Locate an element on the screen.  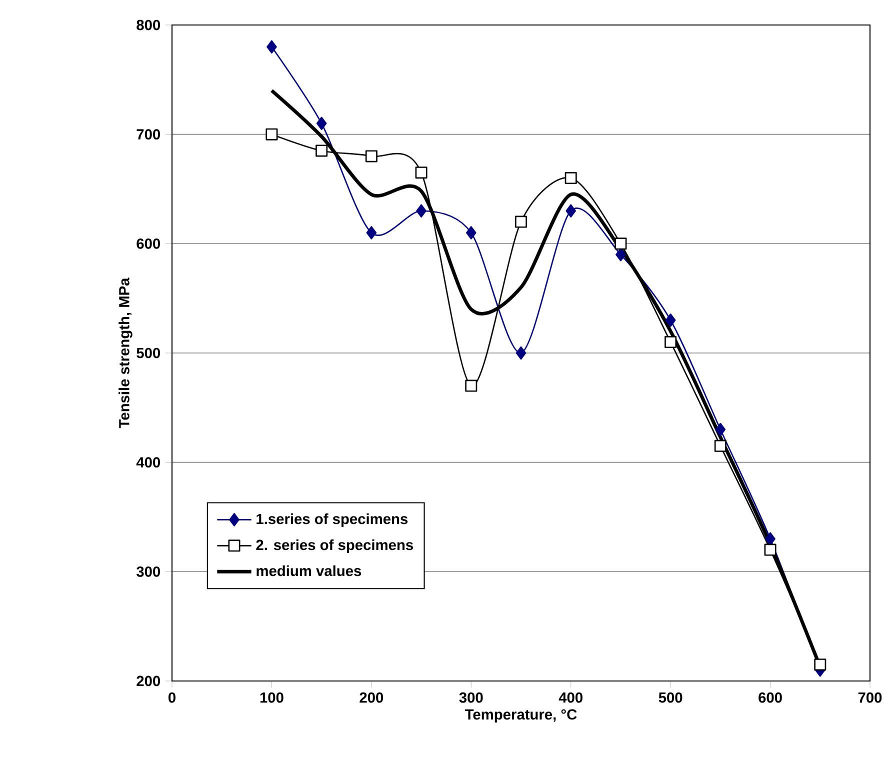
legend-label: 2. series of specimens is located at coordinates (334, 546).